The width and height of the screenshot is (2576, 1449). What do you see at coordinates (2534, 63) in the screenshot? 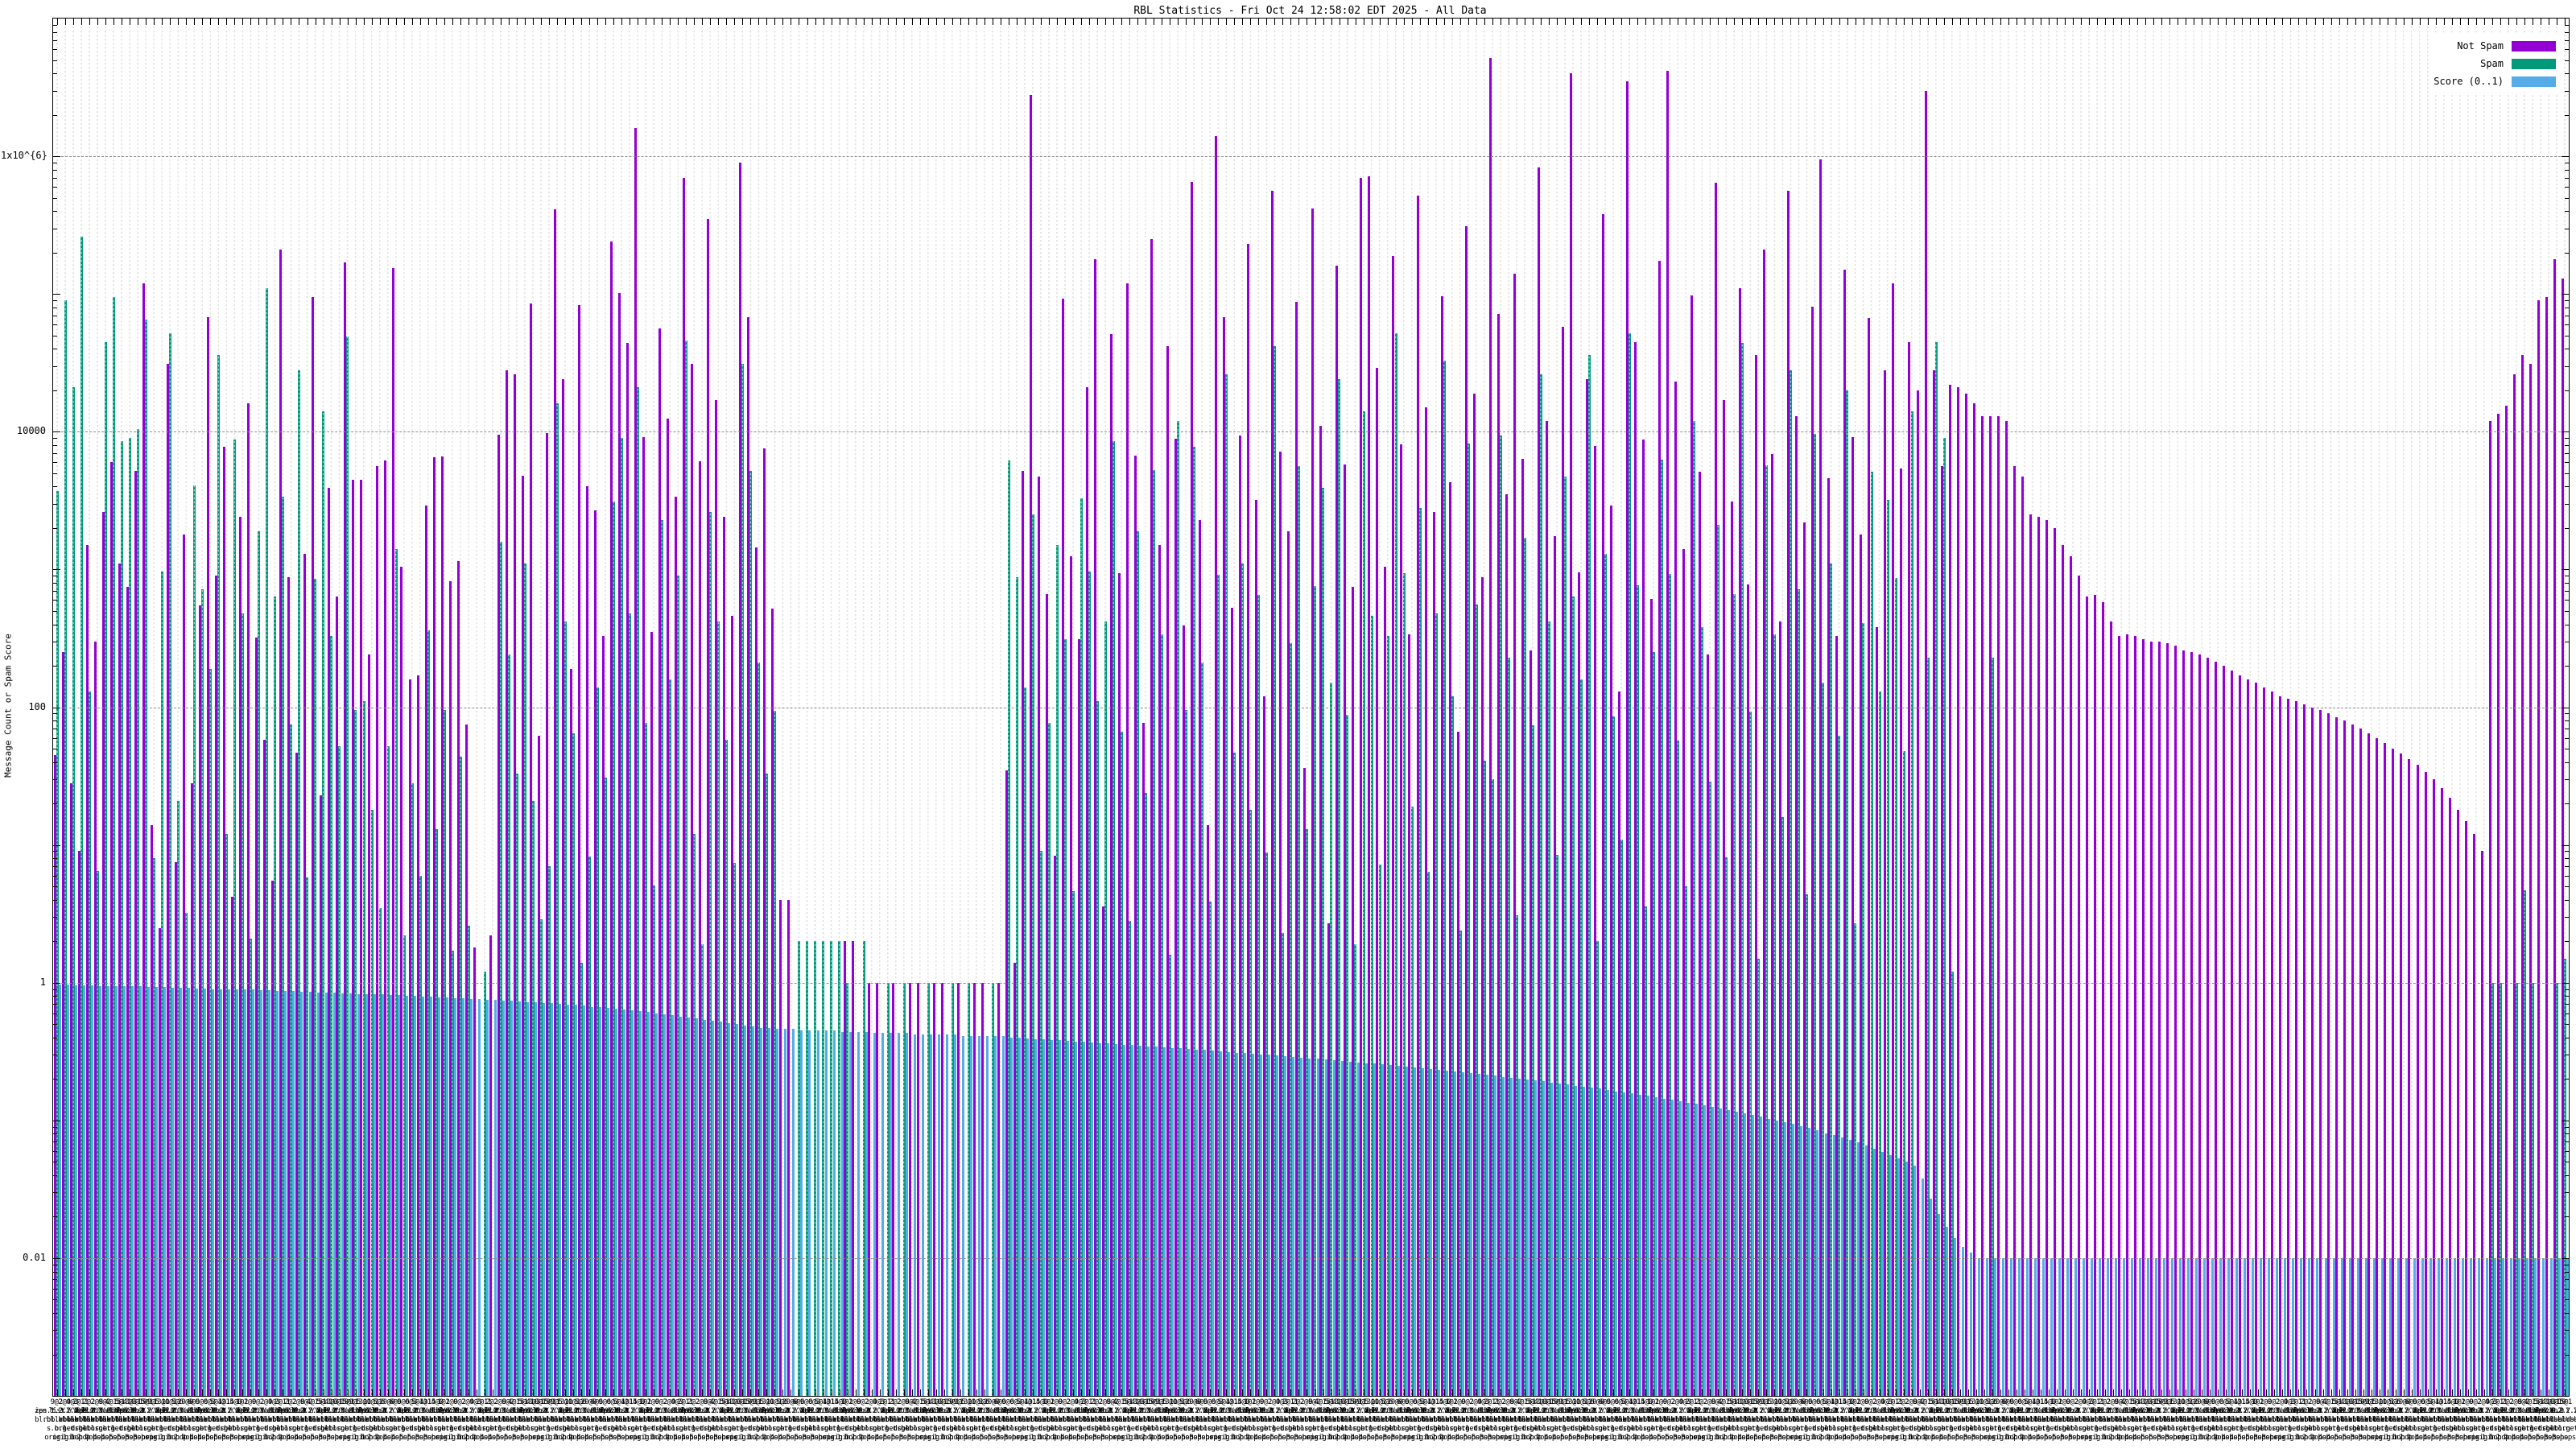
I see `legend-swatch-spam` at bounding box center [2534, 63].